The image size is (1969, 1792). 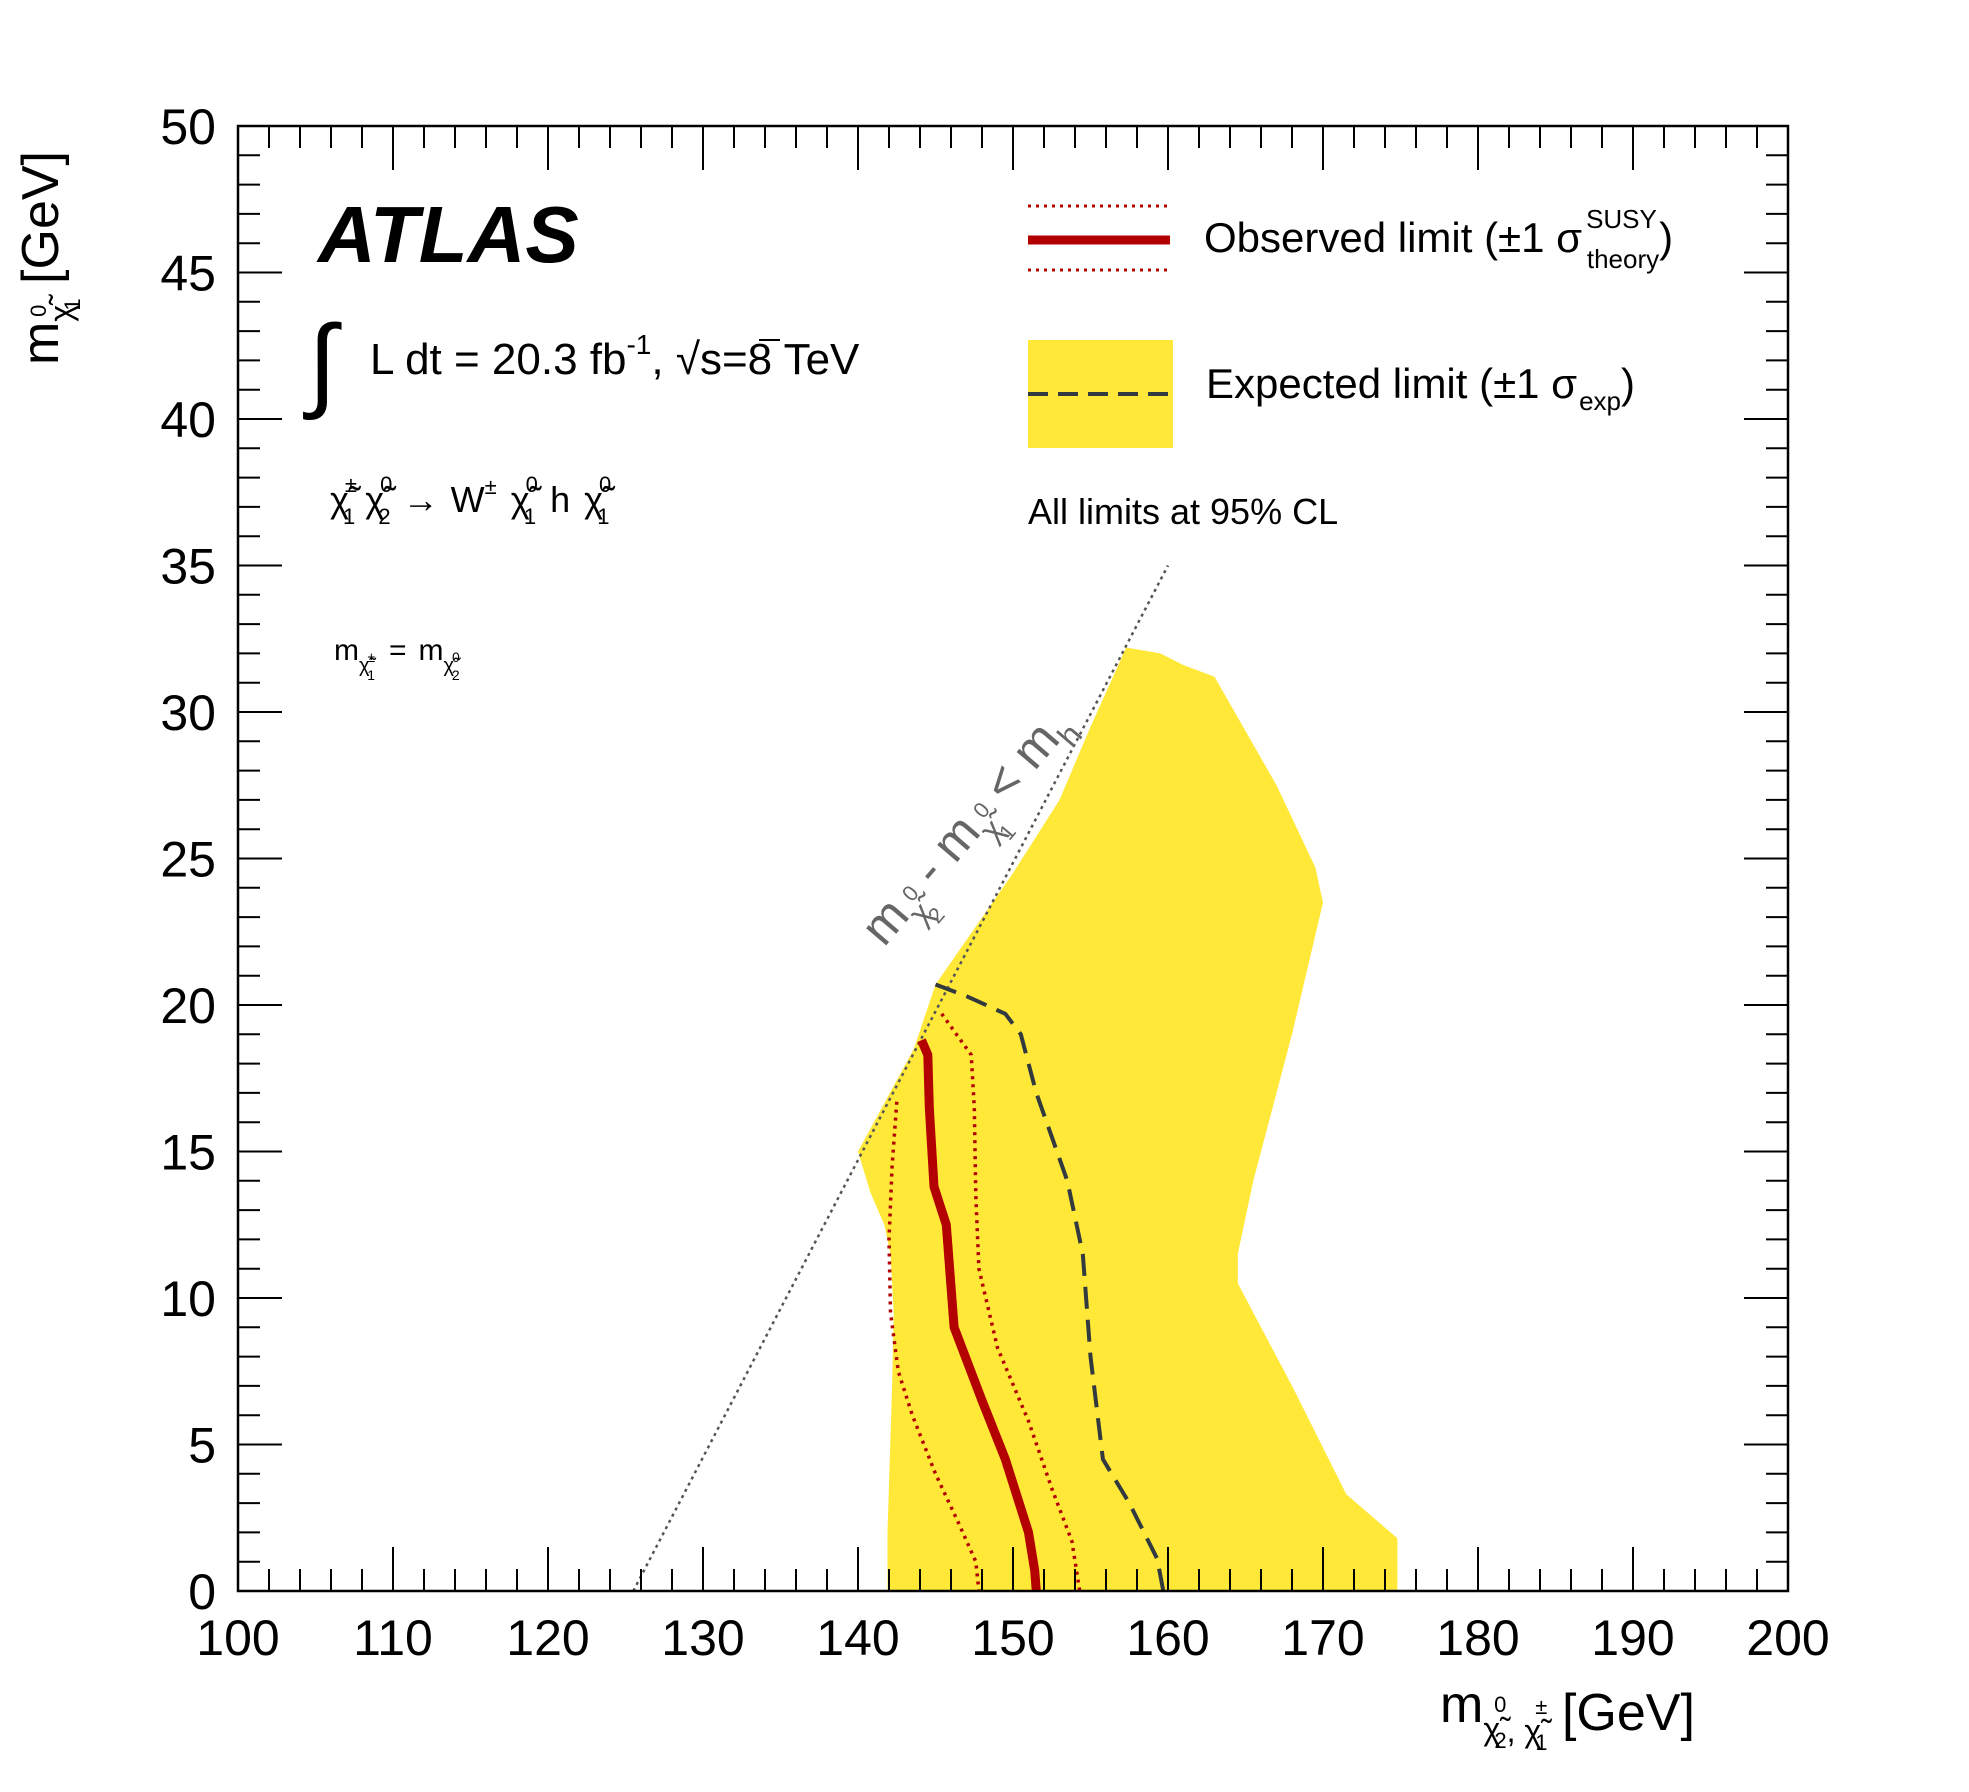 What do you see at coordinates (1628, 383) in the screenshot?
I see `legend-expected-close: )` at bounding box center [1628, 383].